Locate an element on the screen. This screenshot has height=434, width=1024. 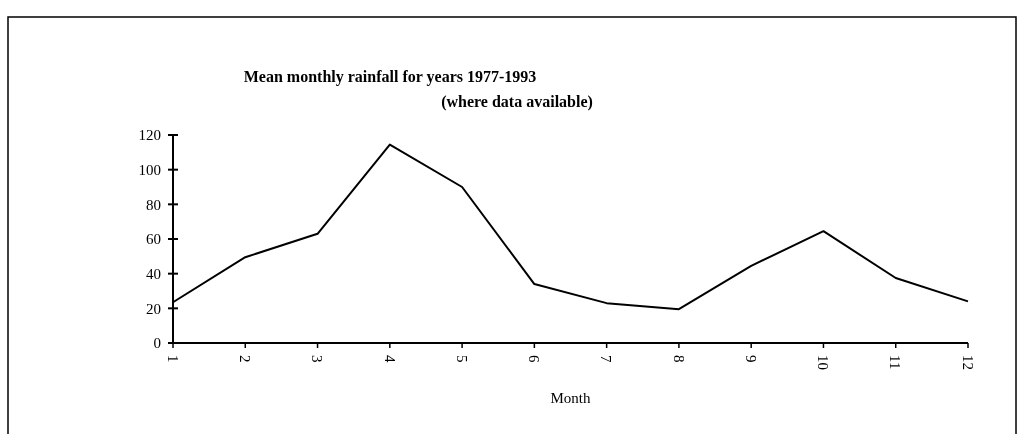
x-axis-title: Month is located at coordinates (570, 398).